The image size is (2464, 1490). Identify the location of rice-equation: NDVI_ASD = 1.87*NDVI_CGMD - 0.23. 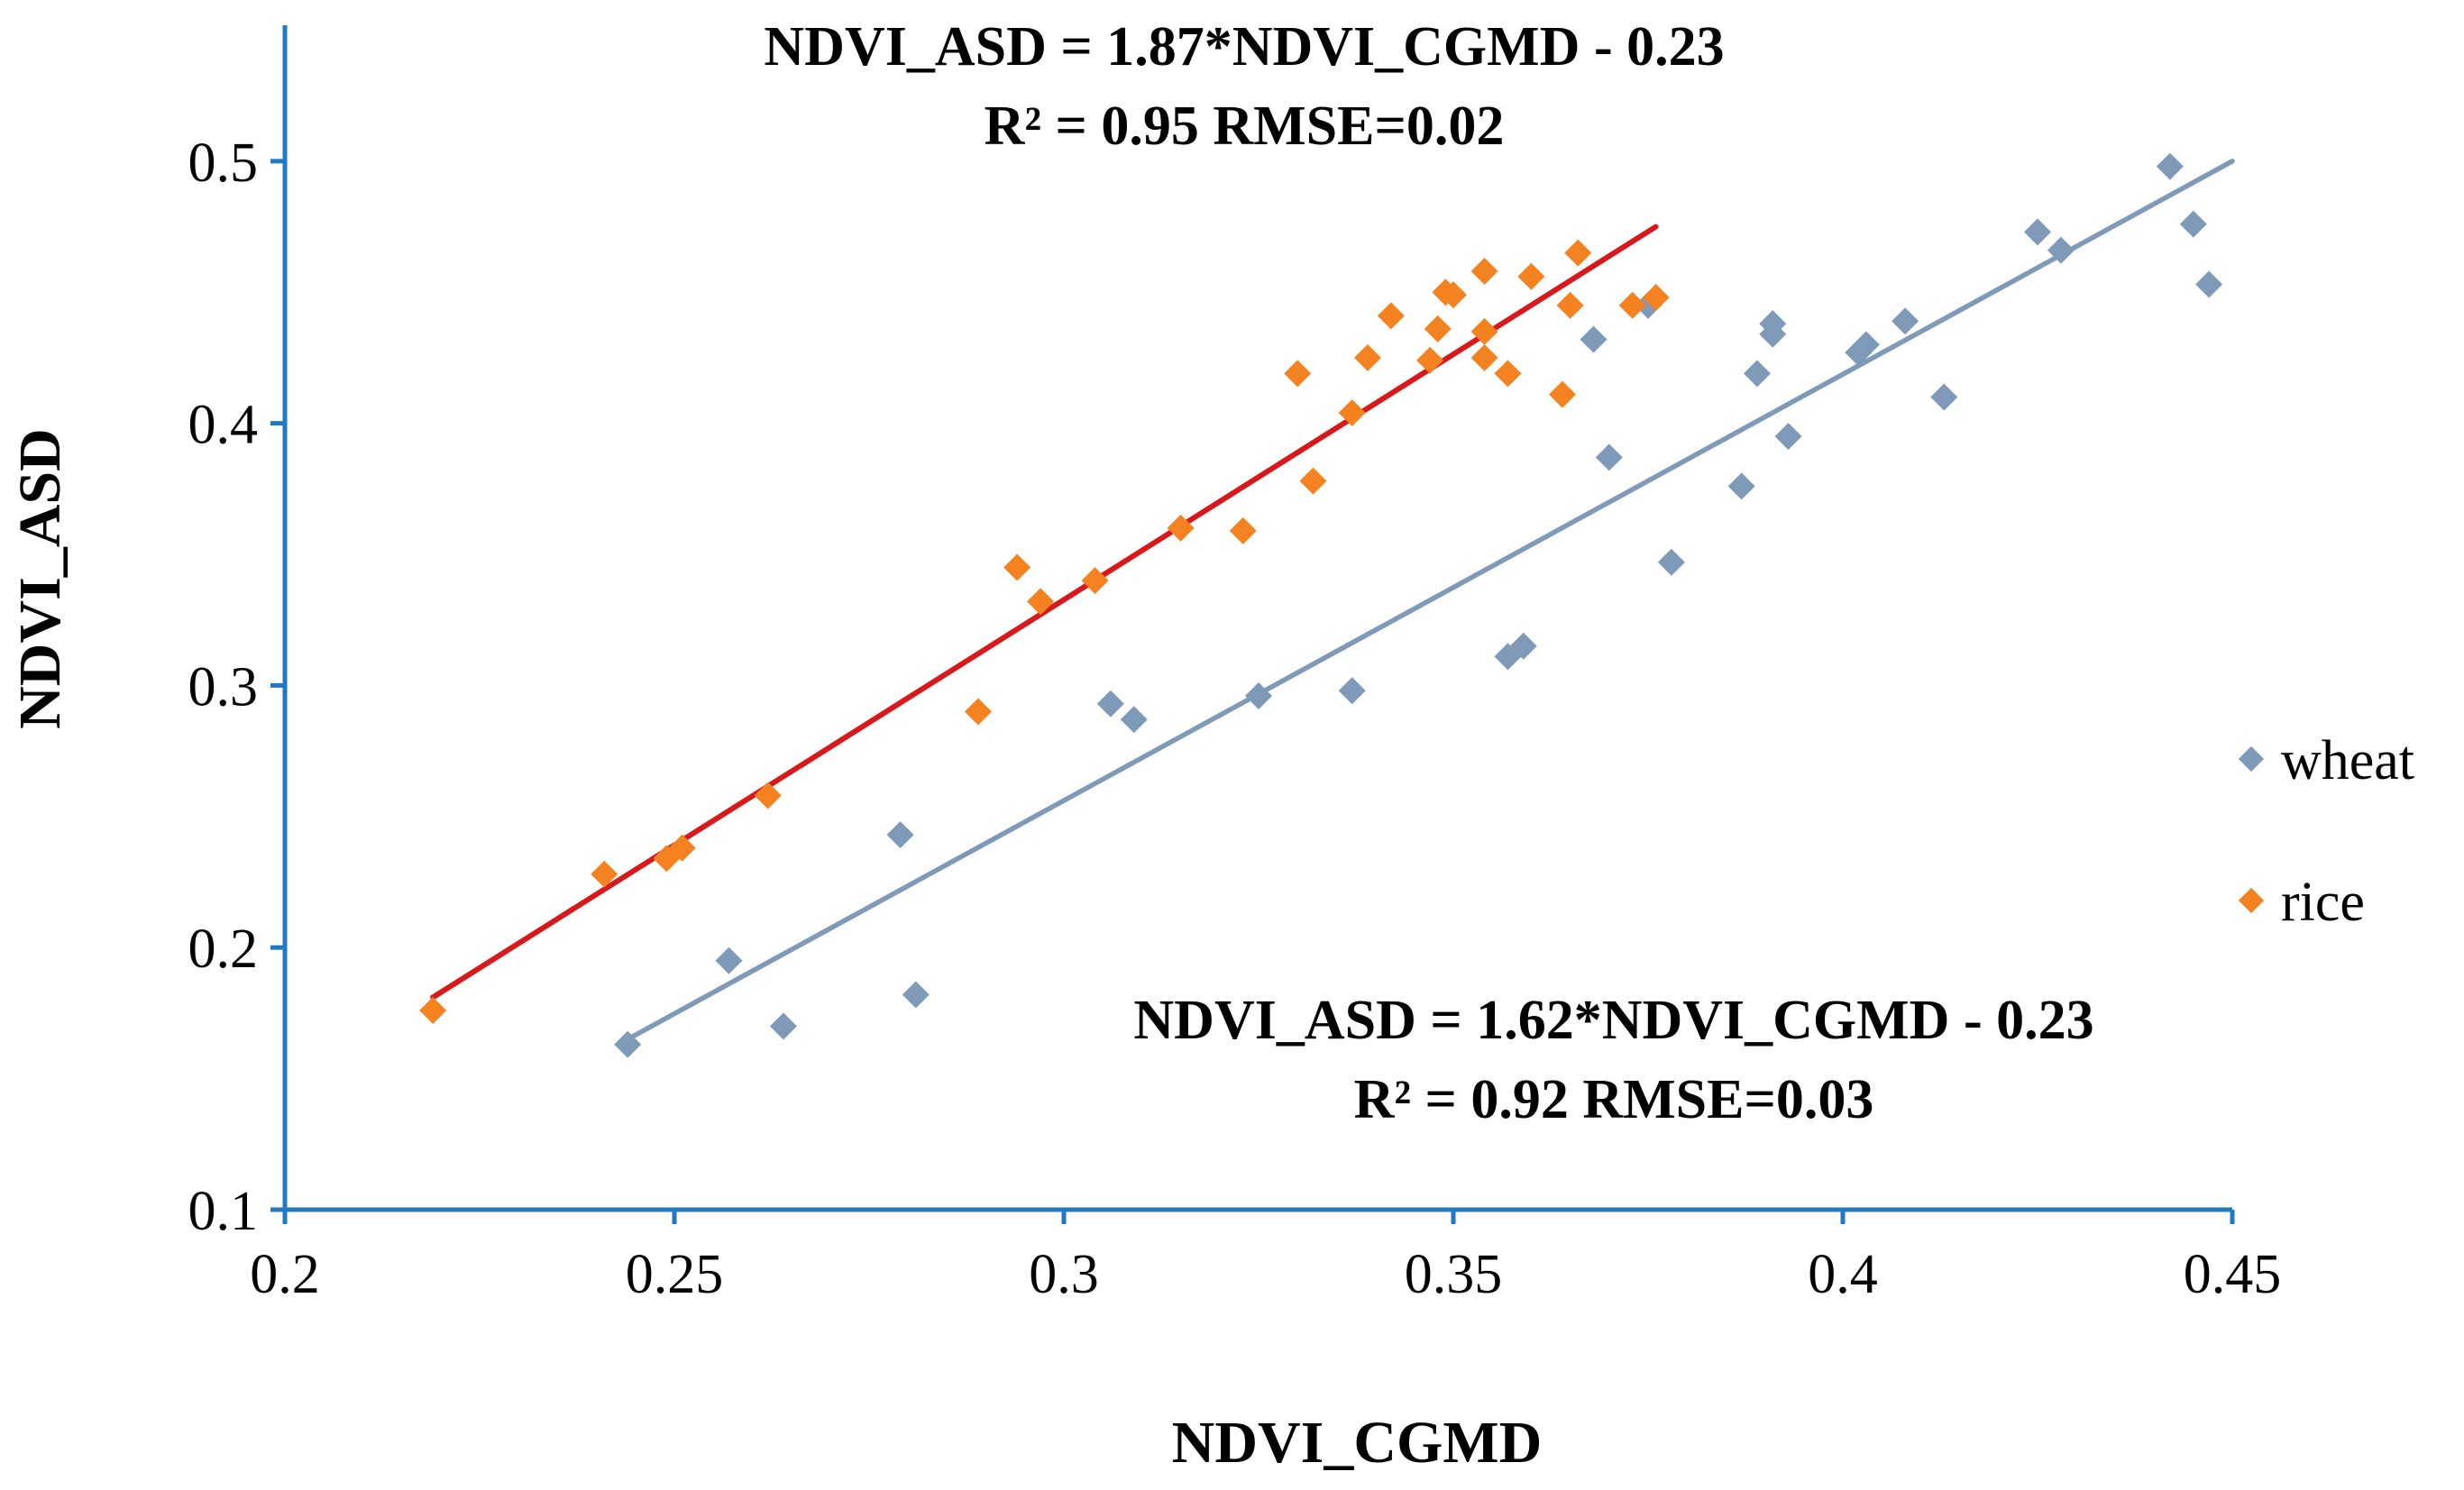
(1244, 47).